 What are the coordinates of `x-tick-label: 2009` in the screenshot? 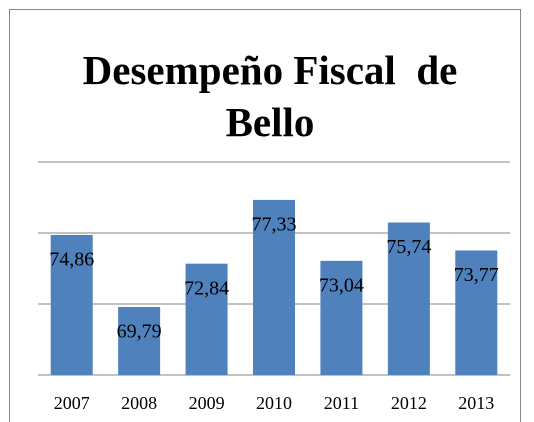 It's located at (207, 403).